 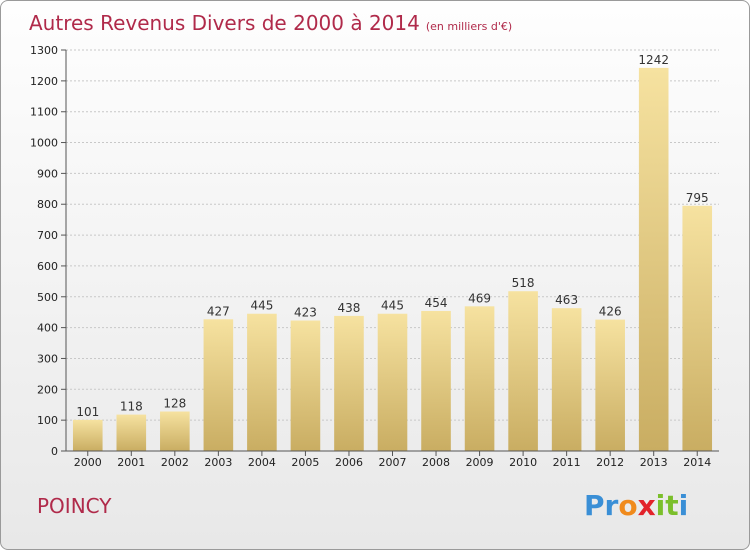 What do you see at coordinates (567, 462) in the screenshot?
I see `x-tick-label: 2011` at bounding box center [567, 462].